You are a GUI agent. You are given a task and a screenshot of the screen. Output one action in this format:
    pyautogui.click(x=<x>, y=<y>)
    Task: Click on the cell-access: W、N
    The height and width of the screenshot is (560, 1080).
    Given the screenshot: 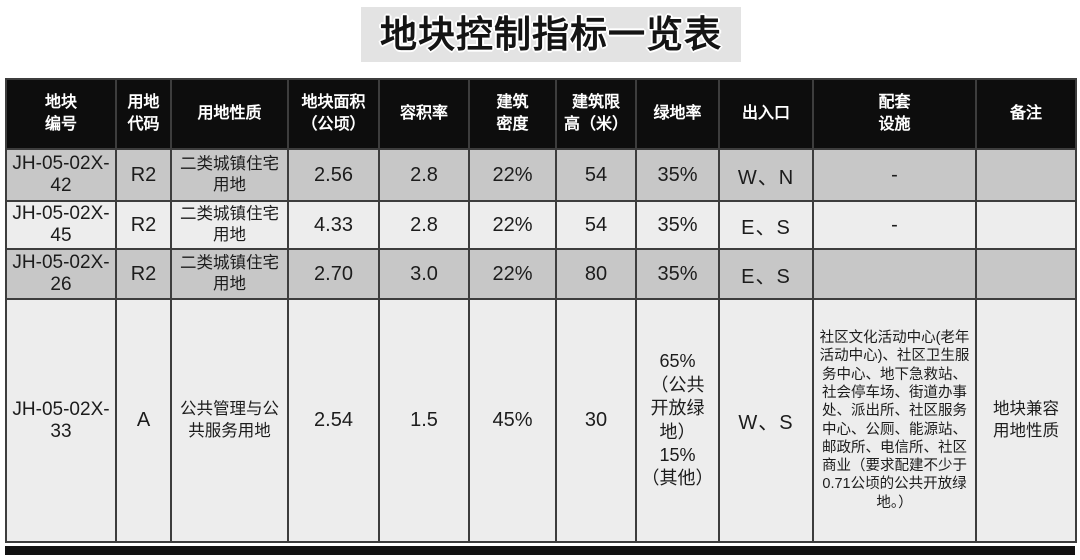 What is the action you would take?
    pyautogui.click(x=766, y=175)
    